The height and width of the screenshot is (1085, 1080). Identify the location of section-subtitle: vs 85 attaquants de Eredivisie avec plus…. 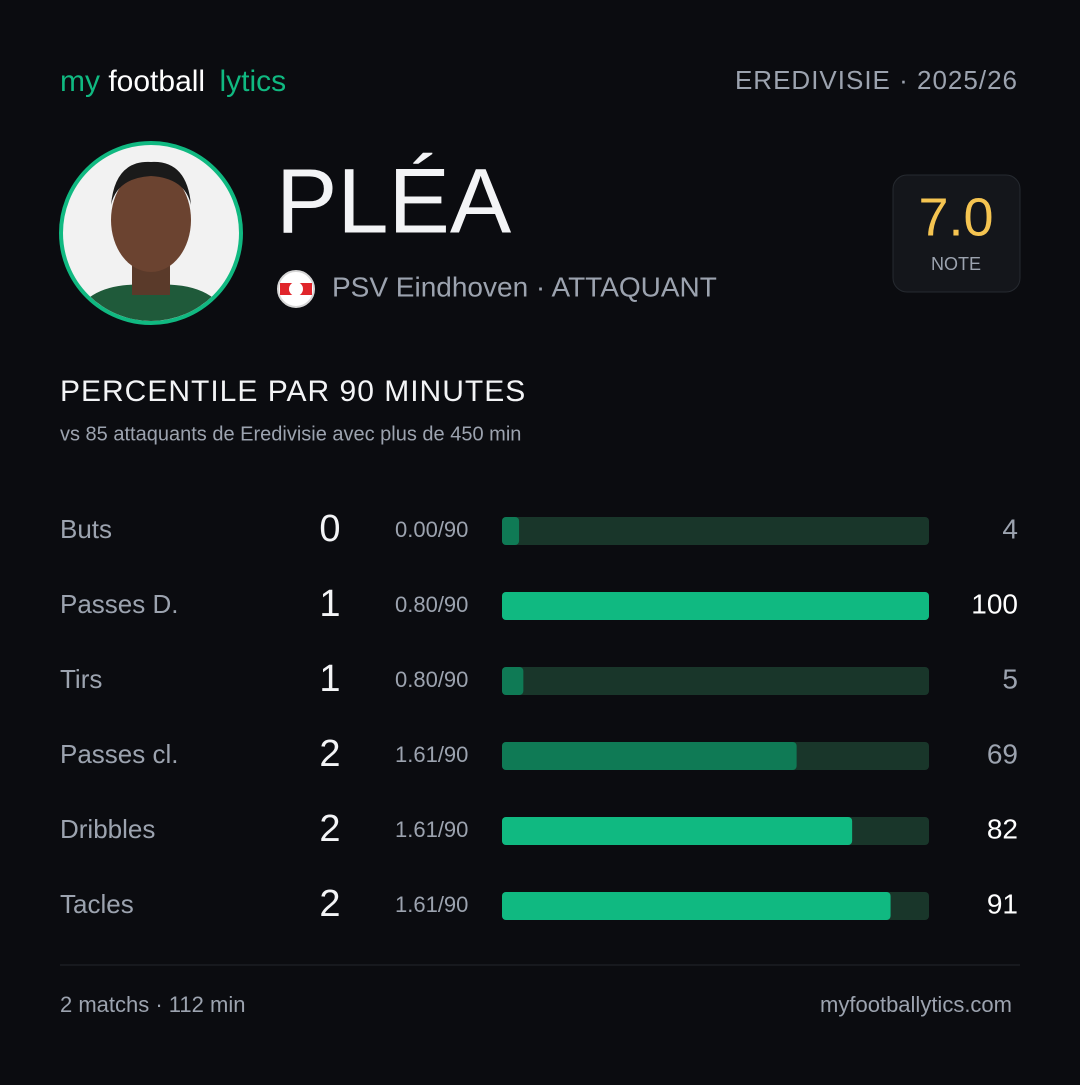
(290, 434).